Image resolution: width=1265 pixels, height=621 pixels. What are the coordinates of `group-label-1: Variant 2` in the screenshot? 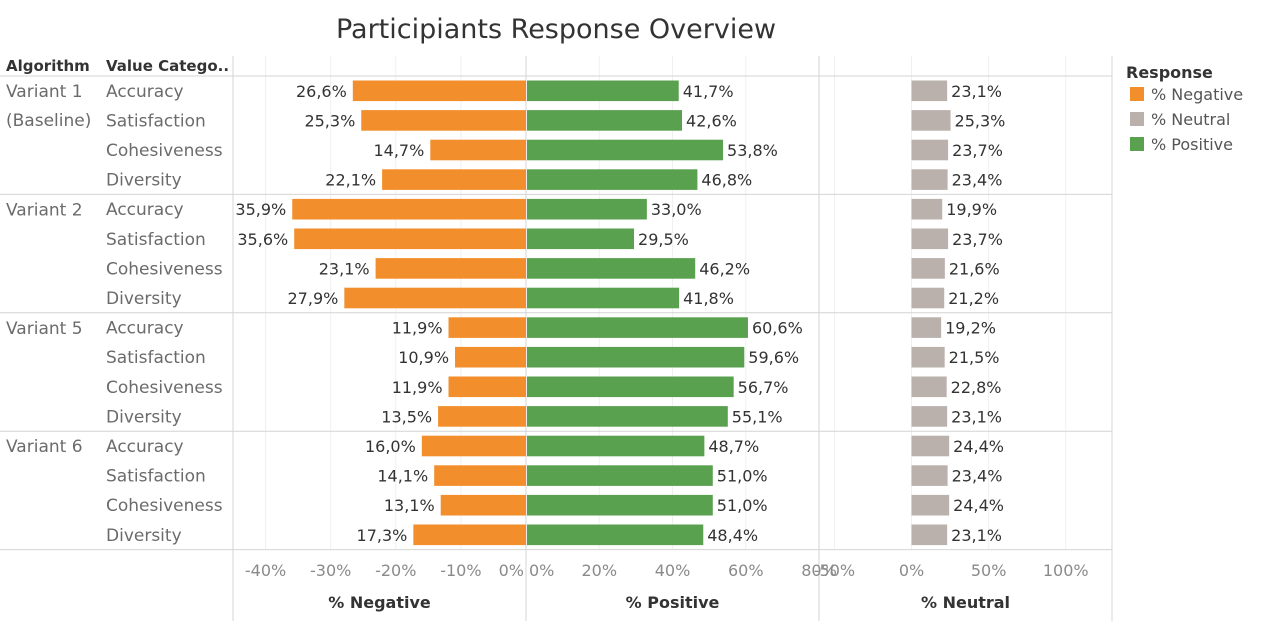 It's located at (44, 210).